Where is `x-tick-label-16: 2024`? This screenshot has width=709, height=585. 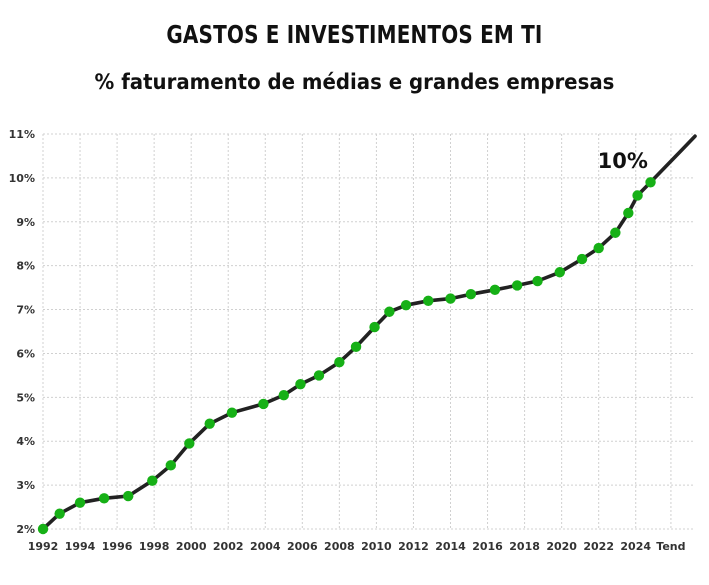
x-tick-label-16: 2024 is located at coordinates (635, 546).